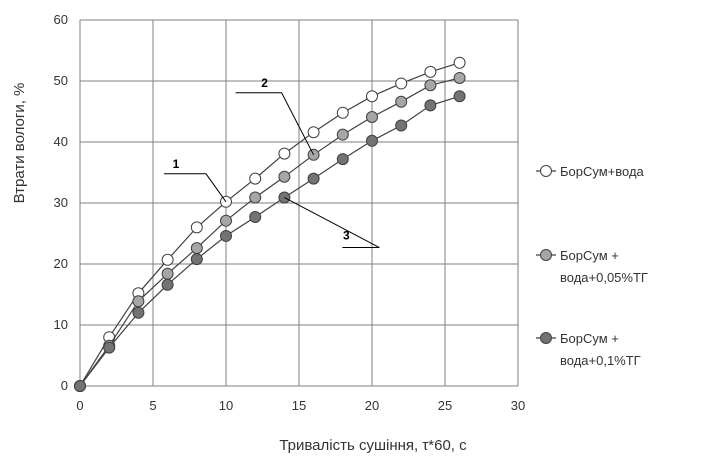 This screenshot has height=462, width=717. What do you see at coordinates (373, 445) in the screenshot?
I see `x-axis-title: Тривалість сушіння, τ*60, с` at bounding box center [373, 445].